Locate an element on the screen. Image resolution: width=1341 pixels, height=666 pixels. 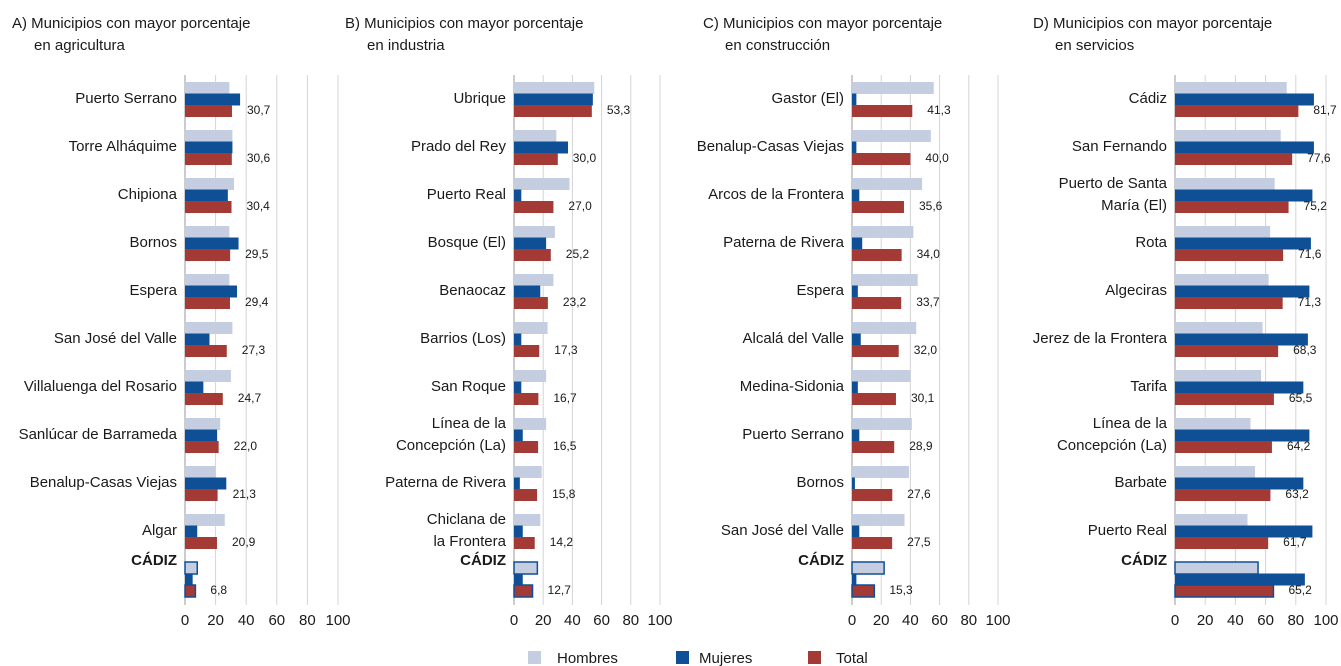
value-label: 30,6 is located at coordinates (259, 158).